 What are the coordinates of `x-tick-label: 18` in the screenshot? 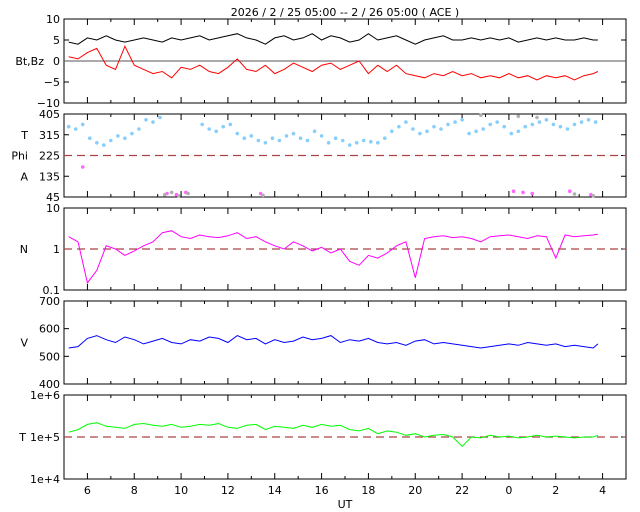 It's located at (368, 490).